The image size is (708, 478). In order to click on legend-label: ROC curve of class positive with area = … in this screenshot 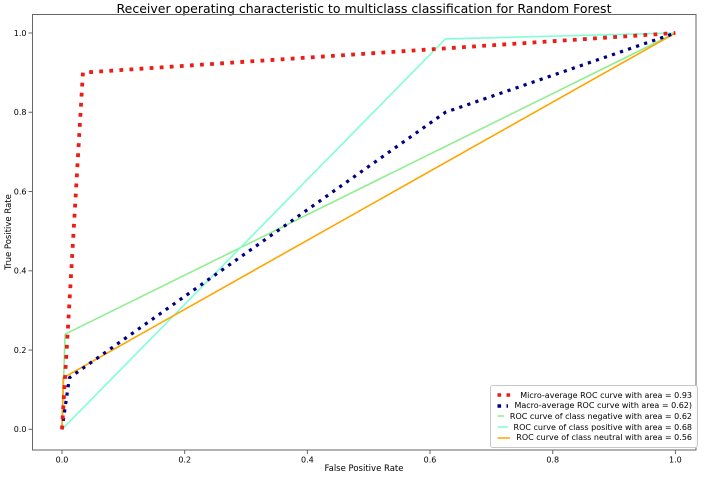, I will do `click(602, 427)`.